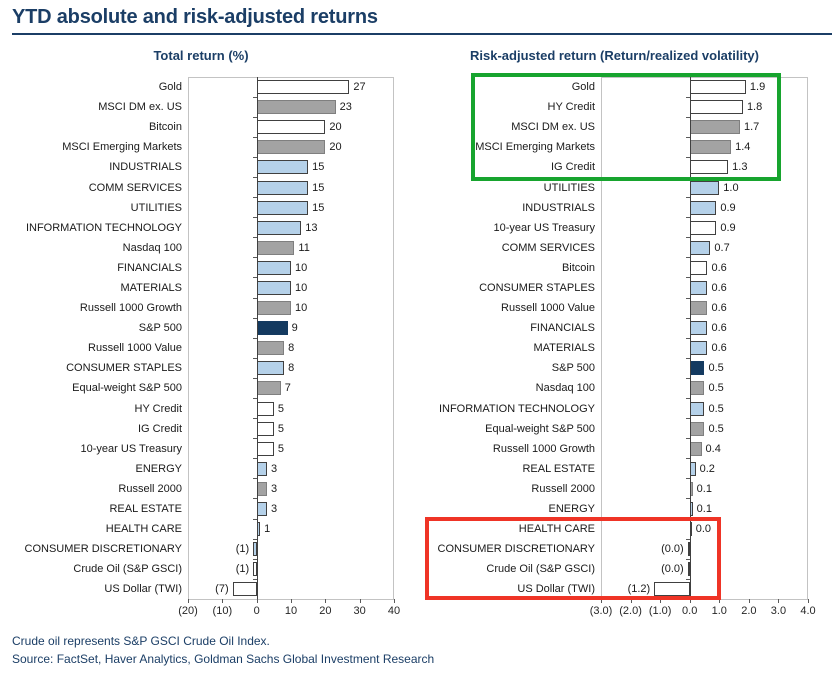 Image resolution: width=832 pixels, height=676 pixels. Describe the element at coordinates (201, 186) in the screenshot. I see `chart-row: COMM SERVICES 15` at that location.